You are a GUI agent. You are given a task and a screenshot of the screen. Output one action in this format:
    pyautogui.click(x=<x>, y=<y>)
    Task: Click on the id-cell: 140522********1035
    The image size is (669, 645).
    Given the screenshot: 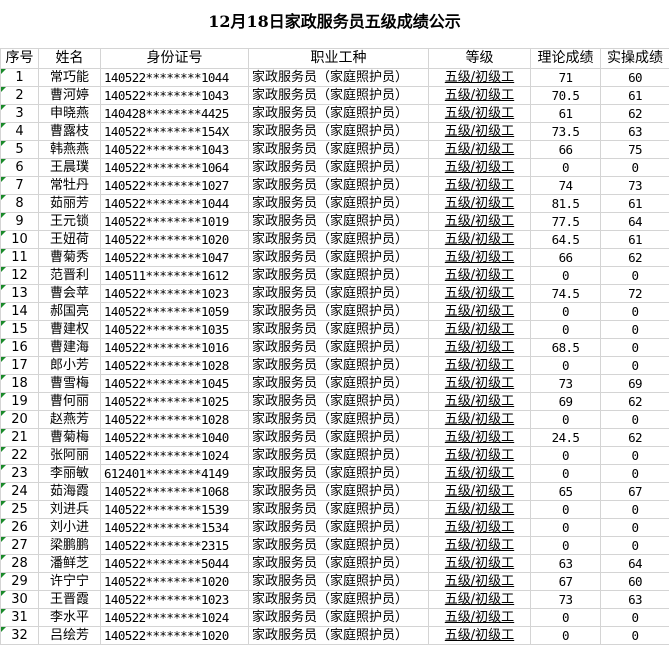 What is the action you would take?
    pyautogui.click(x=175, y=330)
    